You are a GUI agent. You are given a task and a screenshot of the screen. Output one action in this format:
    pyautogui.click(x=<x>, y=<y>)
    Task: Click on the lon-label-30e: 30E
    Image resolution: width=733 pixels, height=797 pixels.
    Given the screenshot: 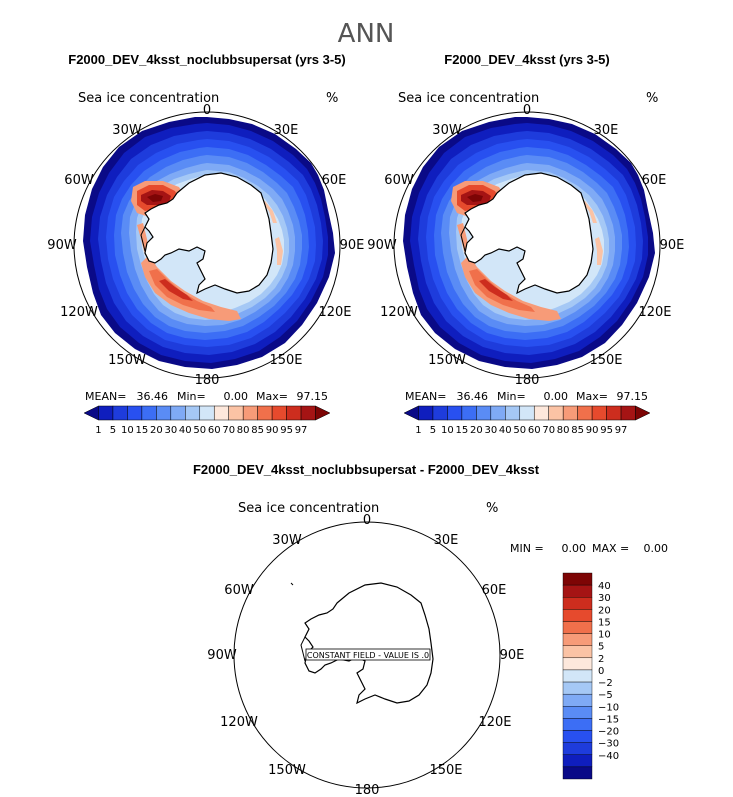 What is the action you would take?
    pyautogui.click(x=446, y=540)
    